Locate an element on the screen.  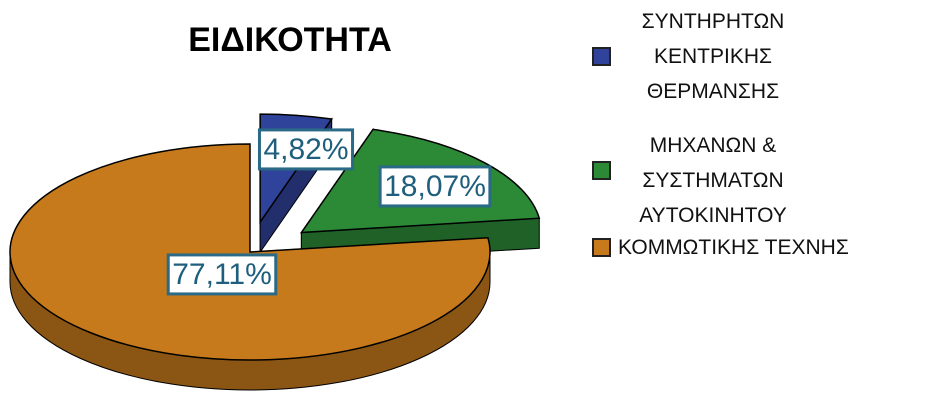
data-label: 77,11% is located at coordinates (222, 274).